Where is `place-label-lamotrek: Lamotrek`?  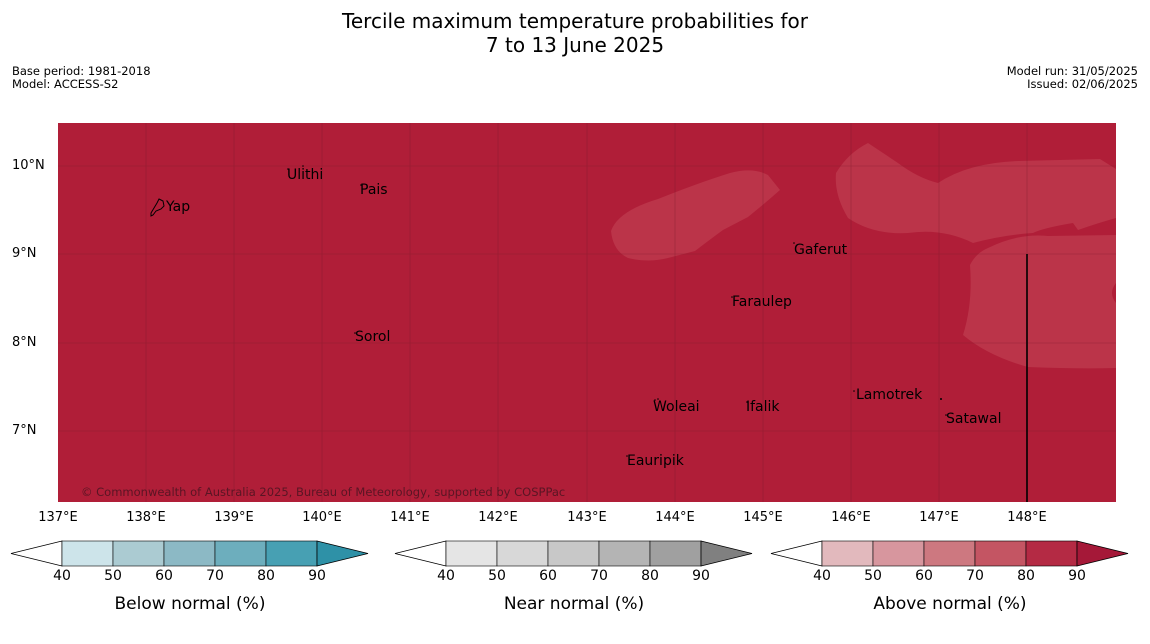 place-label-lamotrek: Lamotrek is located at coordinates (889, 395).